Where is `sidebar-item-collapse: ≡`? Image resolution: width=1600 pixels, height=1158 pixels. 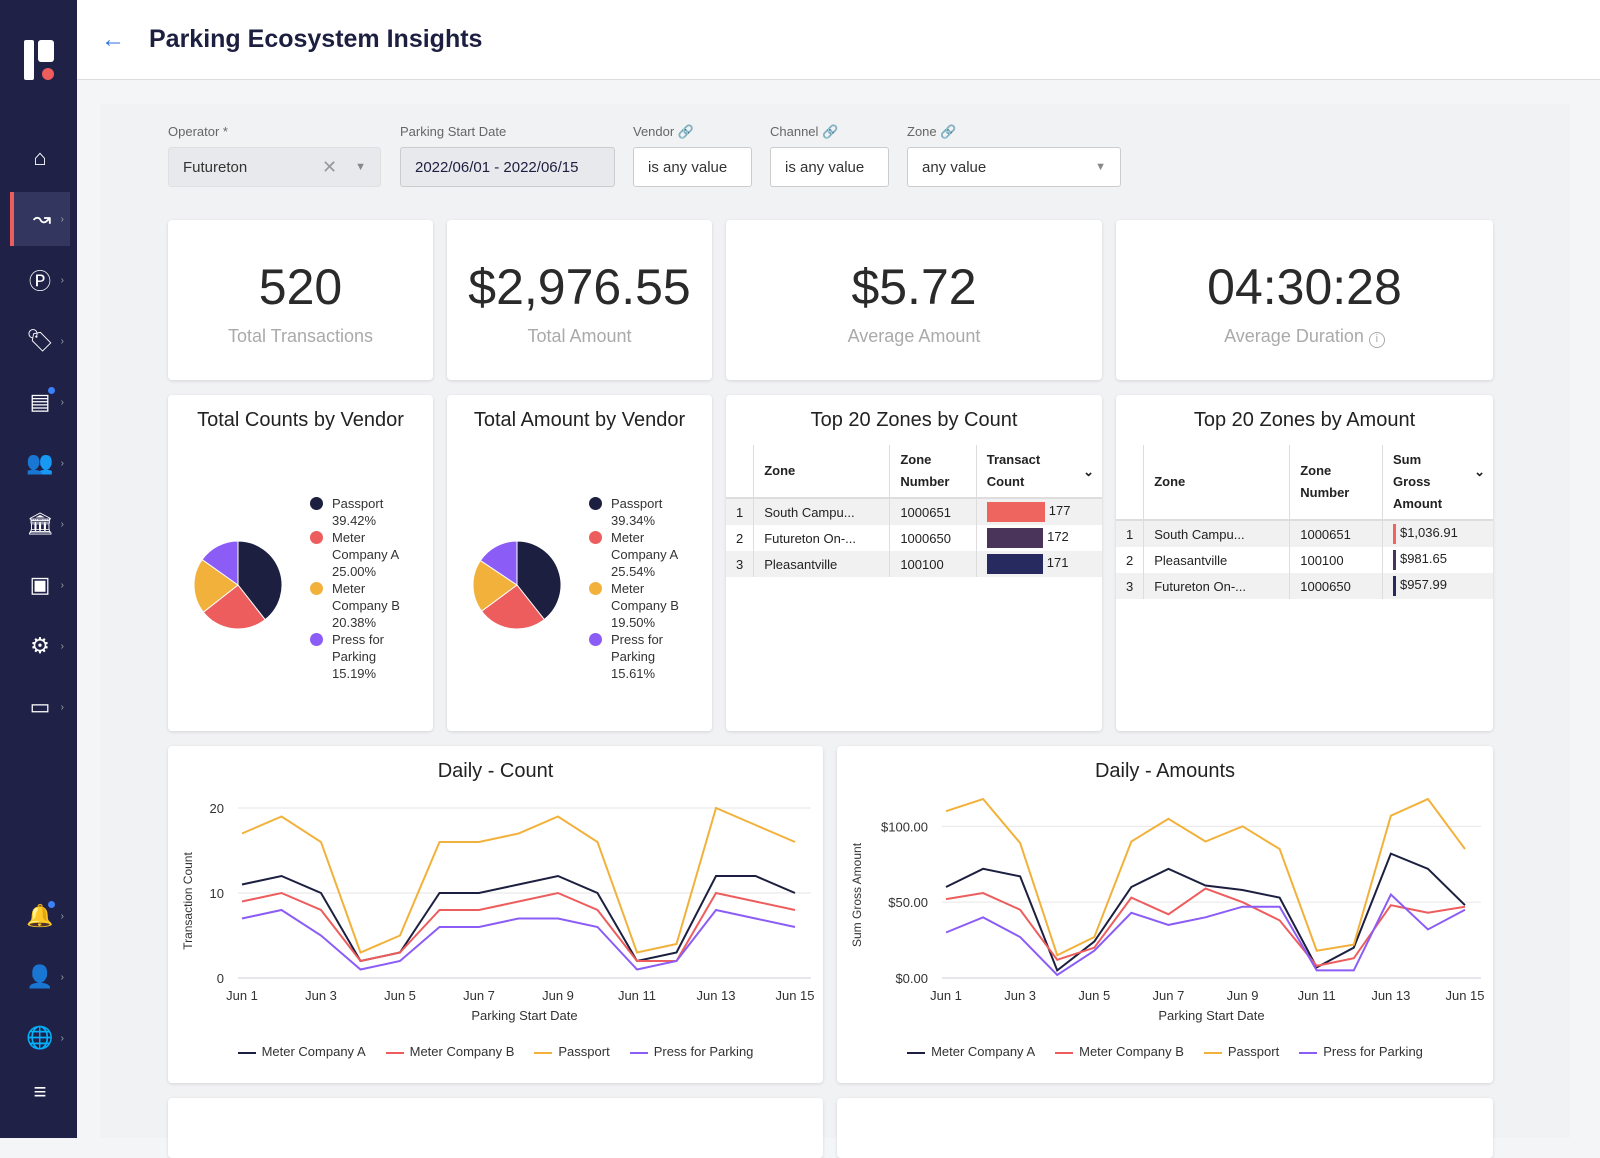 sidebar-item-collapse: ≡ is located at coordinates (40, 1092).